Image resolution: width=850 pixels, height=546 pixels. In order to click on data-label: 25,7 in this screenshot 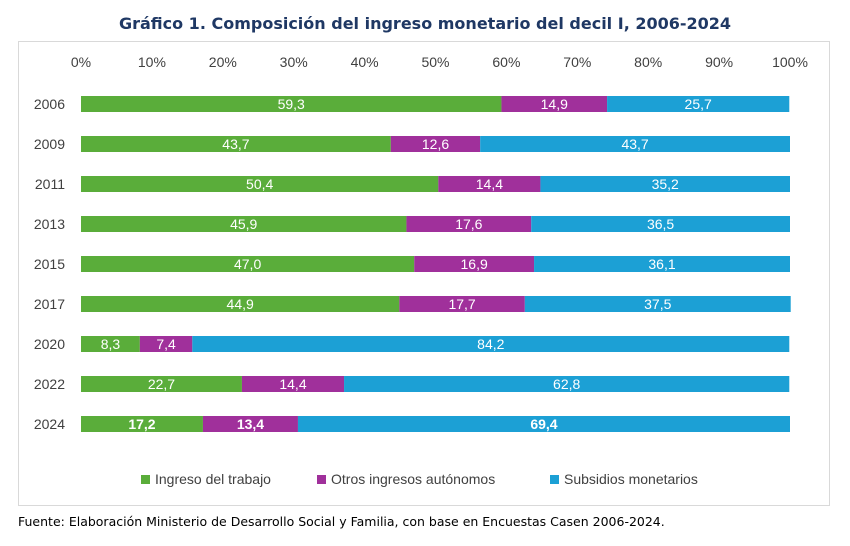, I will do `click(698, 104)`.